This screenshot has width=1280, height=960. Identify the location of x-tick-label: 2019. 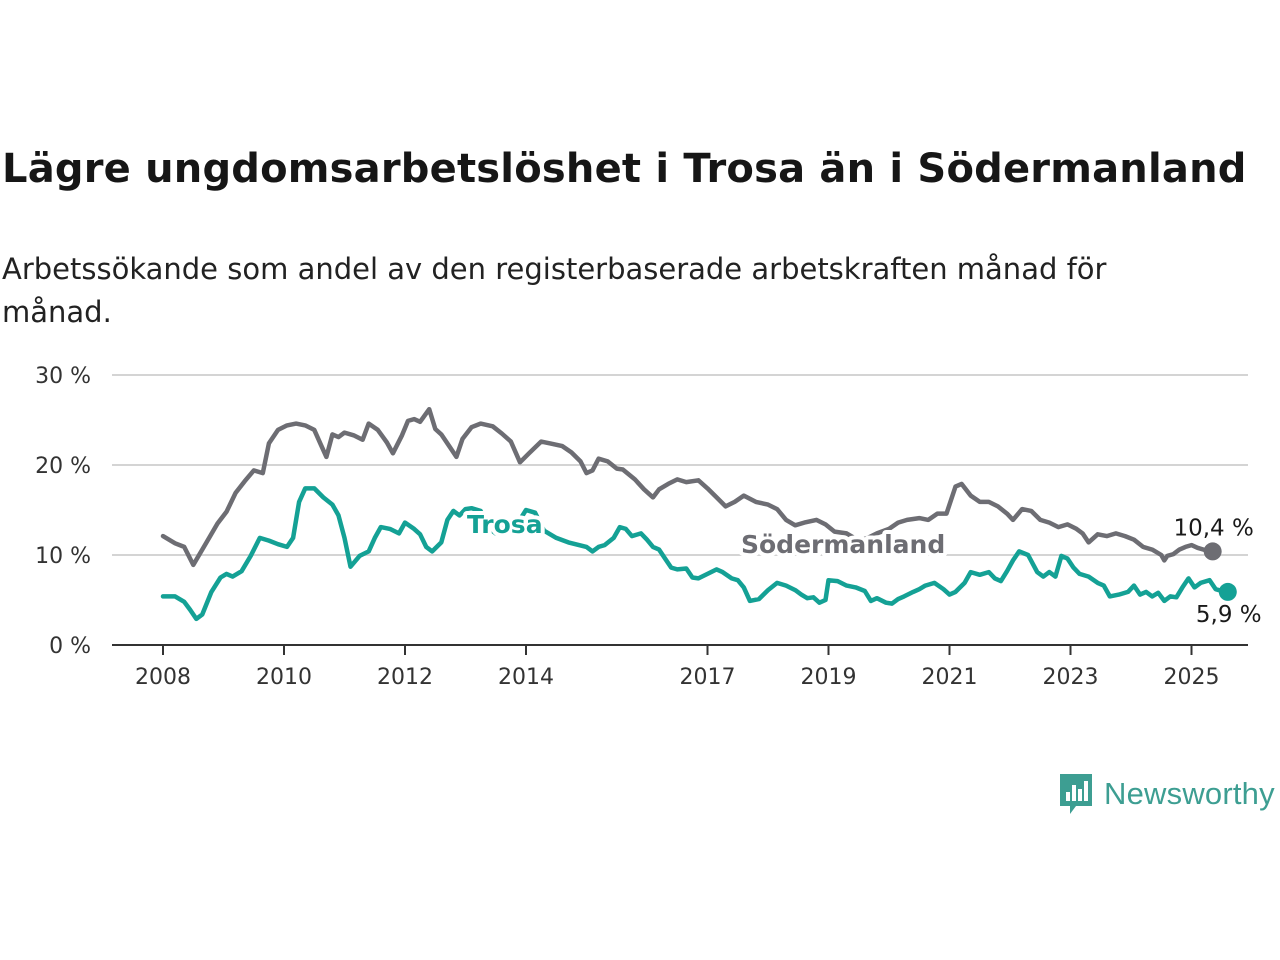
(829, 677).